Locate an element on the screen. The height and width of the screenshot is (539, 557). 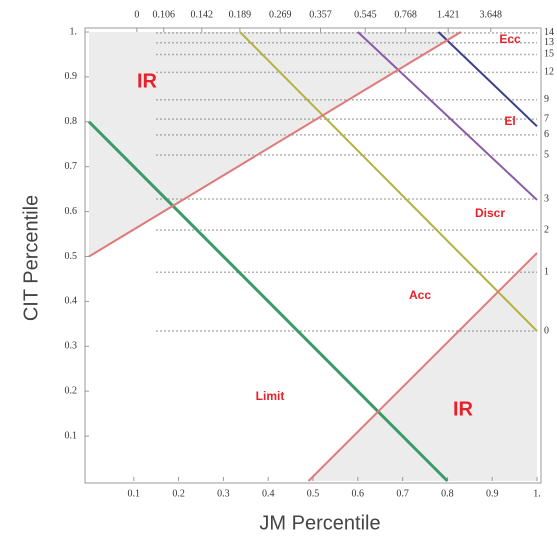
region-label: Discr is located at coordinates (490, 213).